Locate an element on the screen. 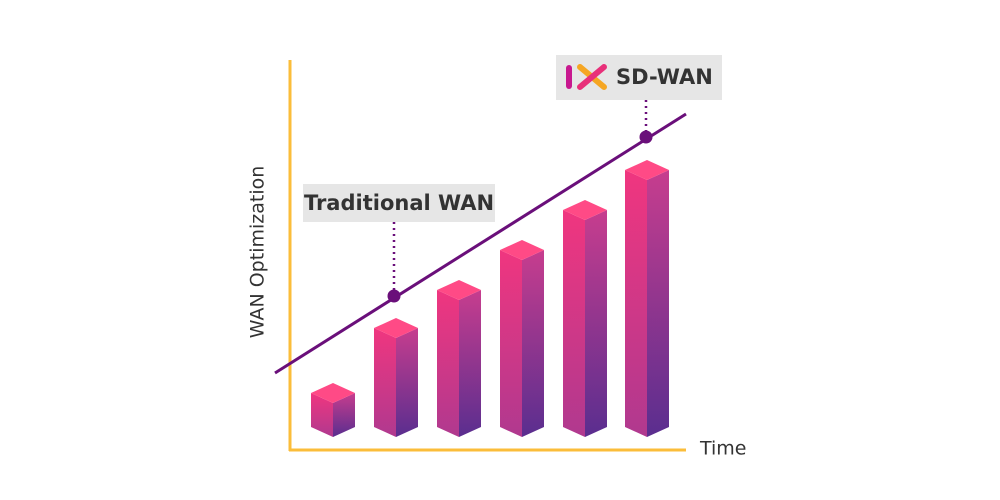 Image resolution: width=1000 pixels, height=500 pixels. label: Traditional WAN is located at coordinates (399, 203).